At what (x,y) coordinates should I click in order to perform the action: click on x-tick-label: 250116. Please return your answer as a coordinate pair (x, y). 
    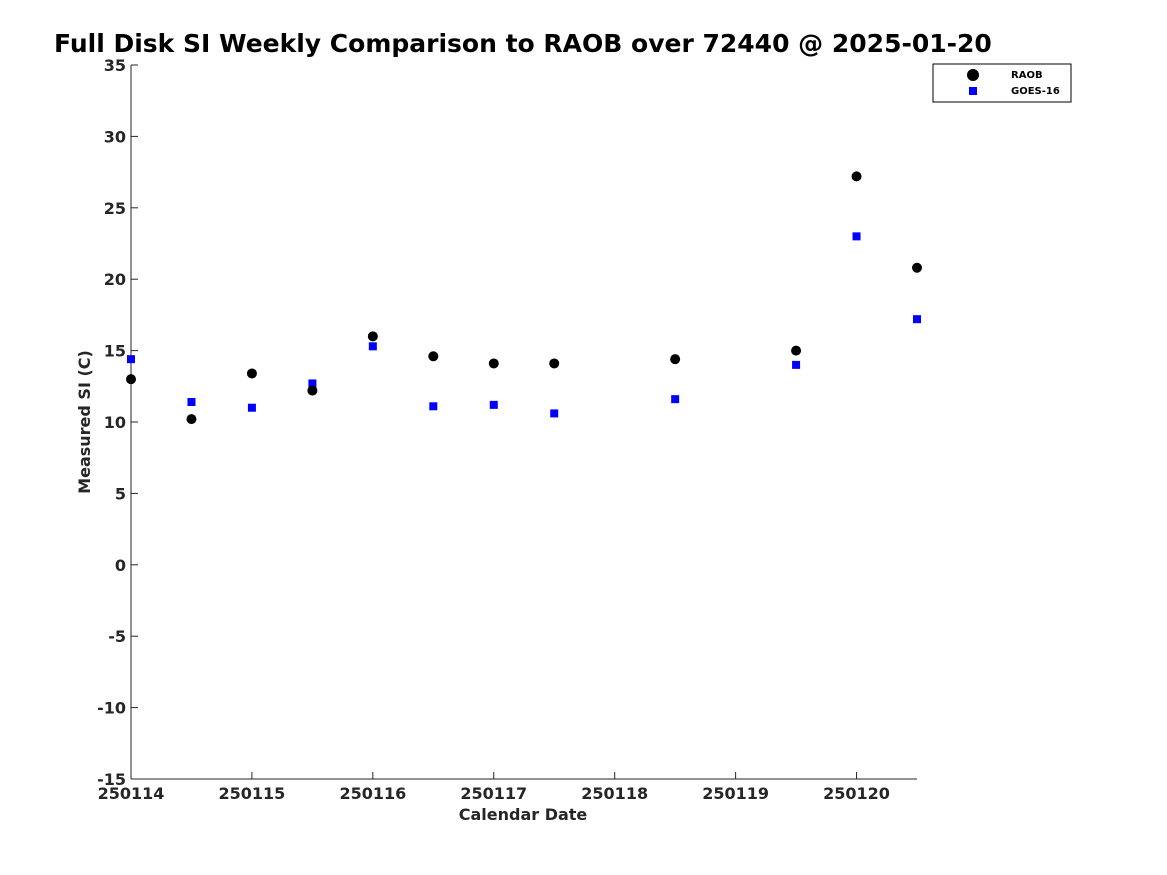
    Looking at the image, I should click on (372, 793).